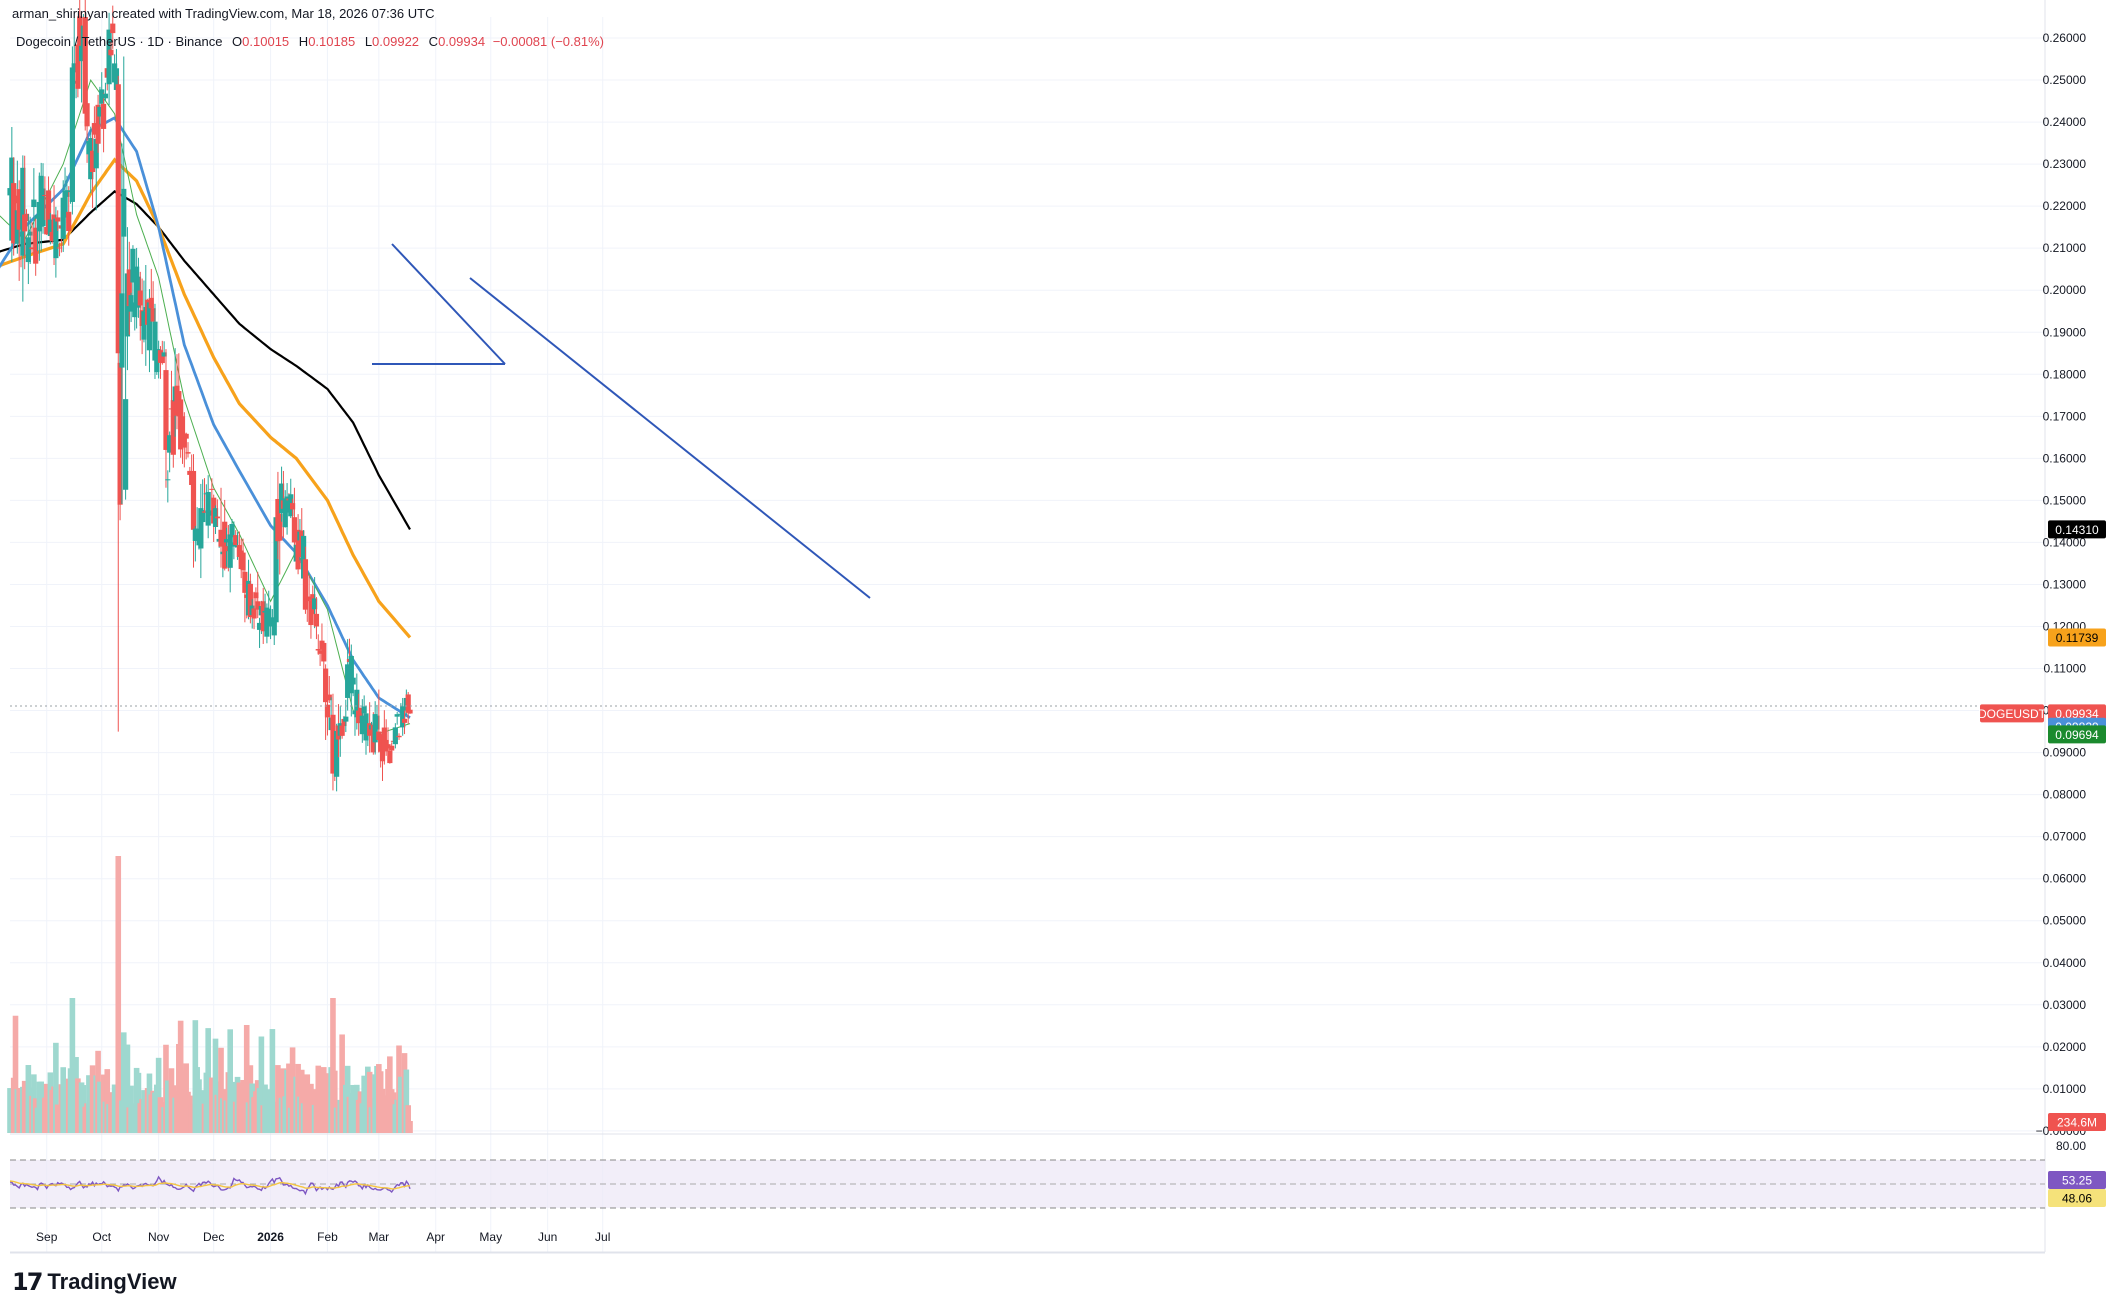 The width and height of the screenshot is (2119, 1311). I want to click on time-axis: Sep Oct Nov Dec 2026 Feb Mar Apr May Jun Jul, so click(323, 1237).